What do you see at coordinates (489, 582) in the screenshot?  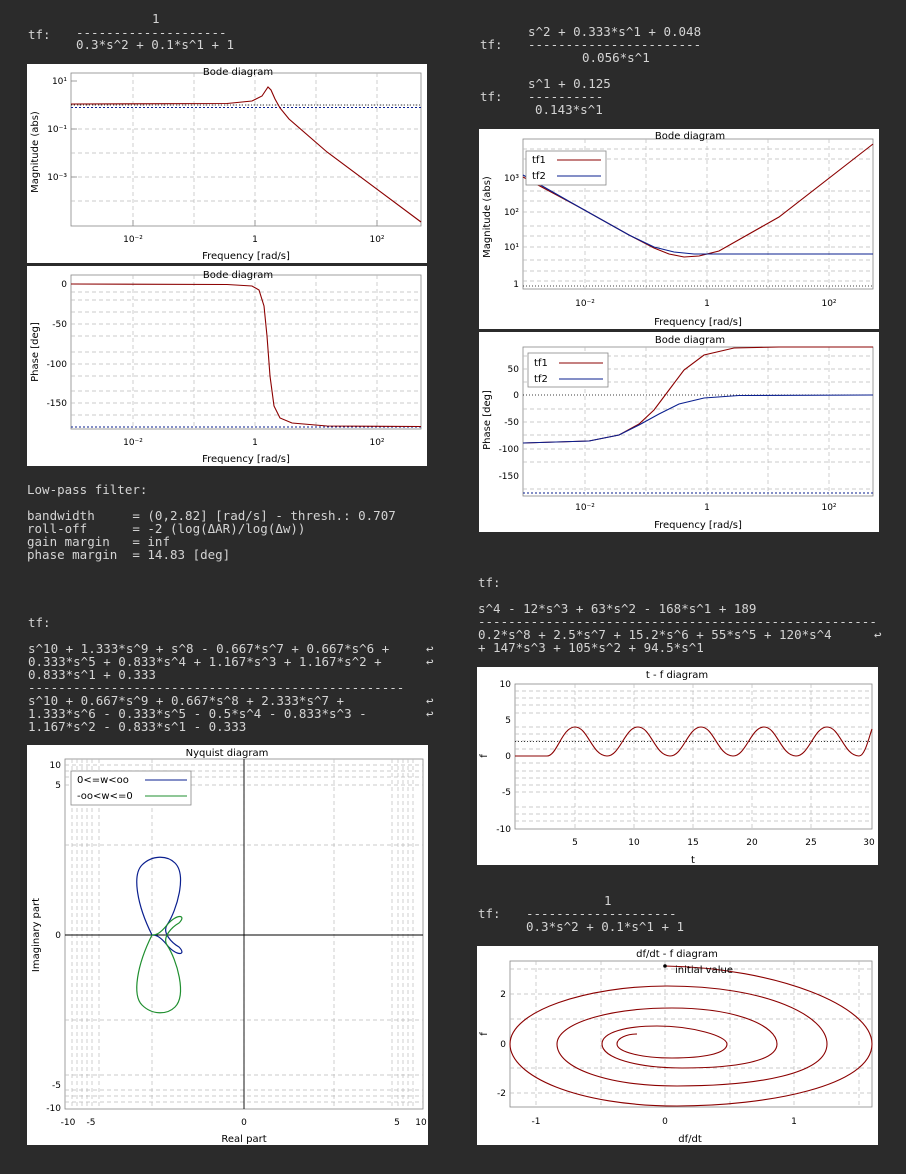 I see `tf3-label: tf:` at bounding box center [489, 582].